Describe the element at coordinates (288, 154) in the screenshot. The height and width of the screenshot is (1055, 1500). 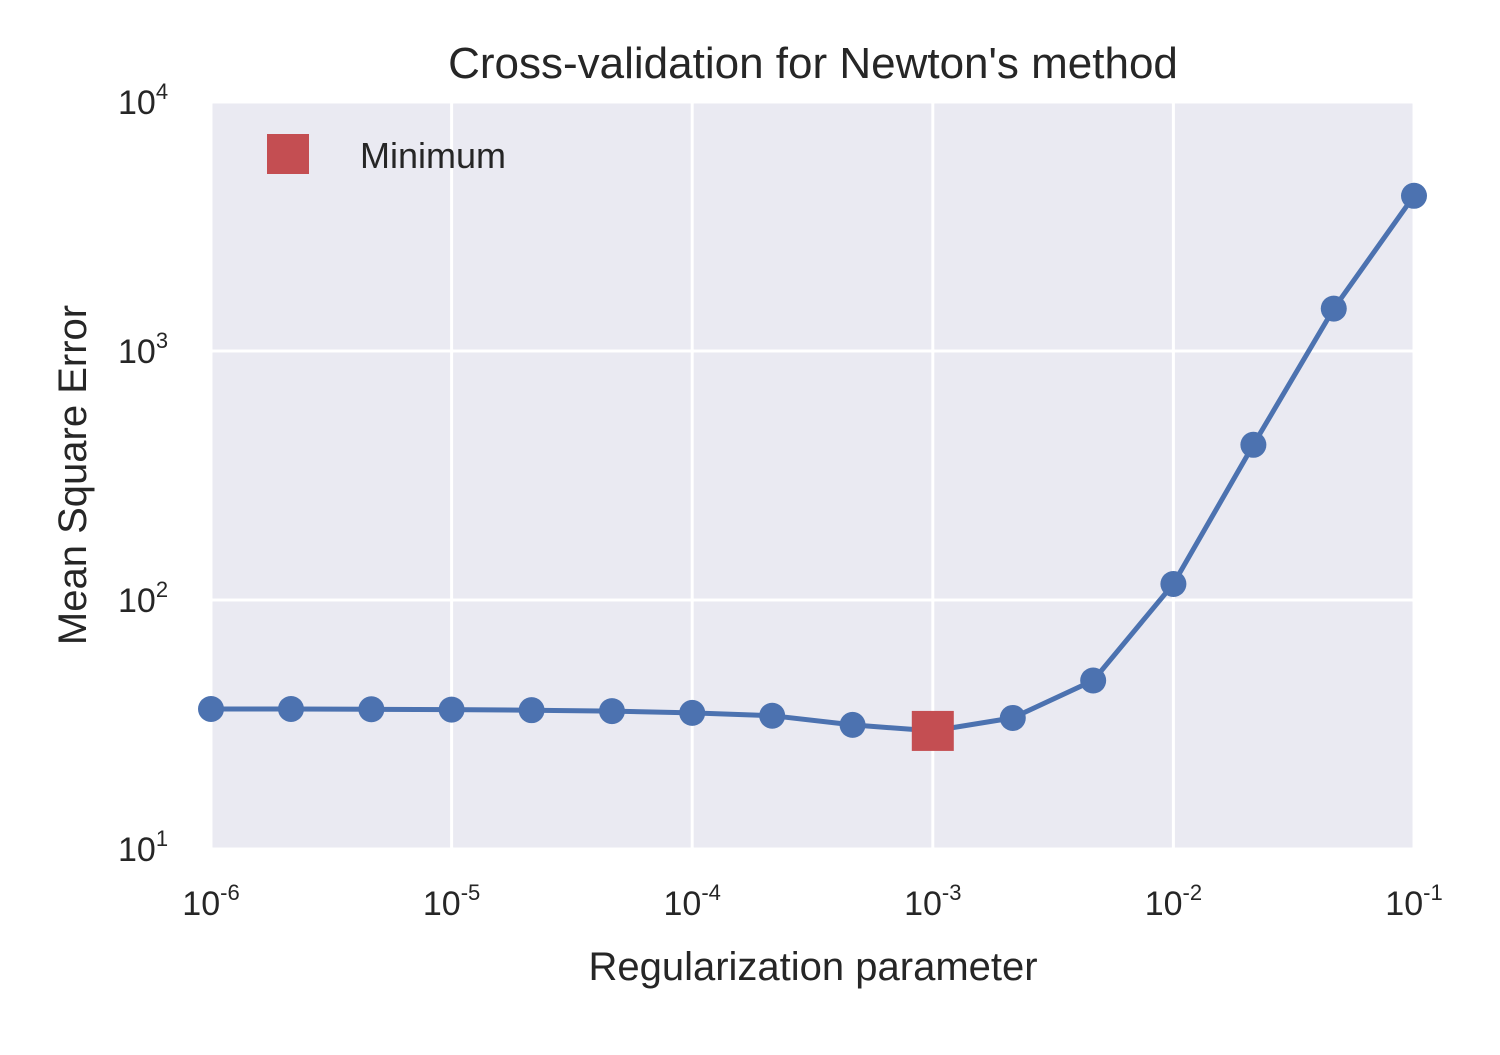
I see `legend-minimum-swatch` at that location.